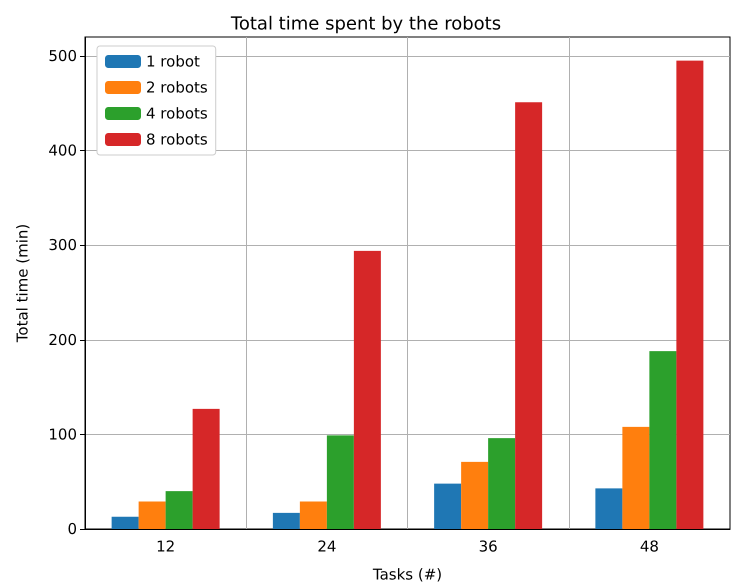 The image size is (732, 588). Describe the element at coordinates (173, 61) in the screenshot. I see `legend-label: 1 robot` at that location.